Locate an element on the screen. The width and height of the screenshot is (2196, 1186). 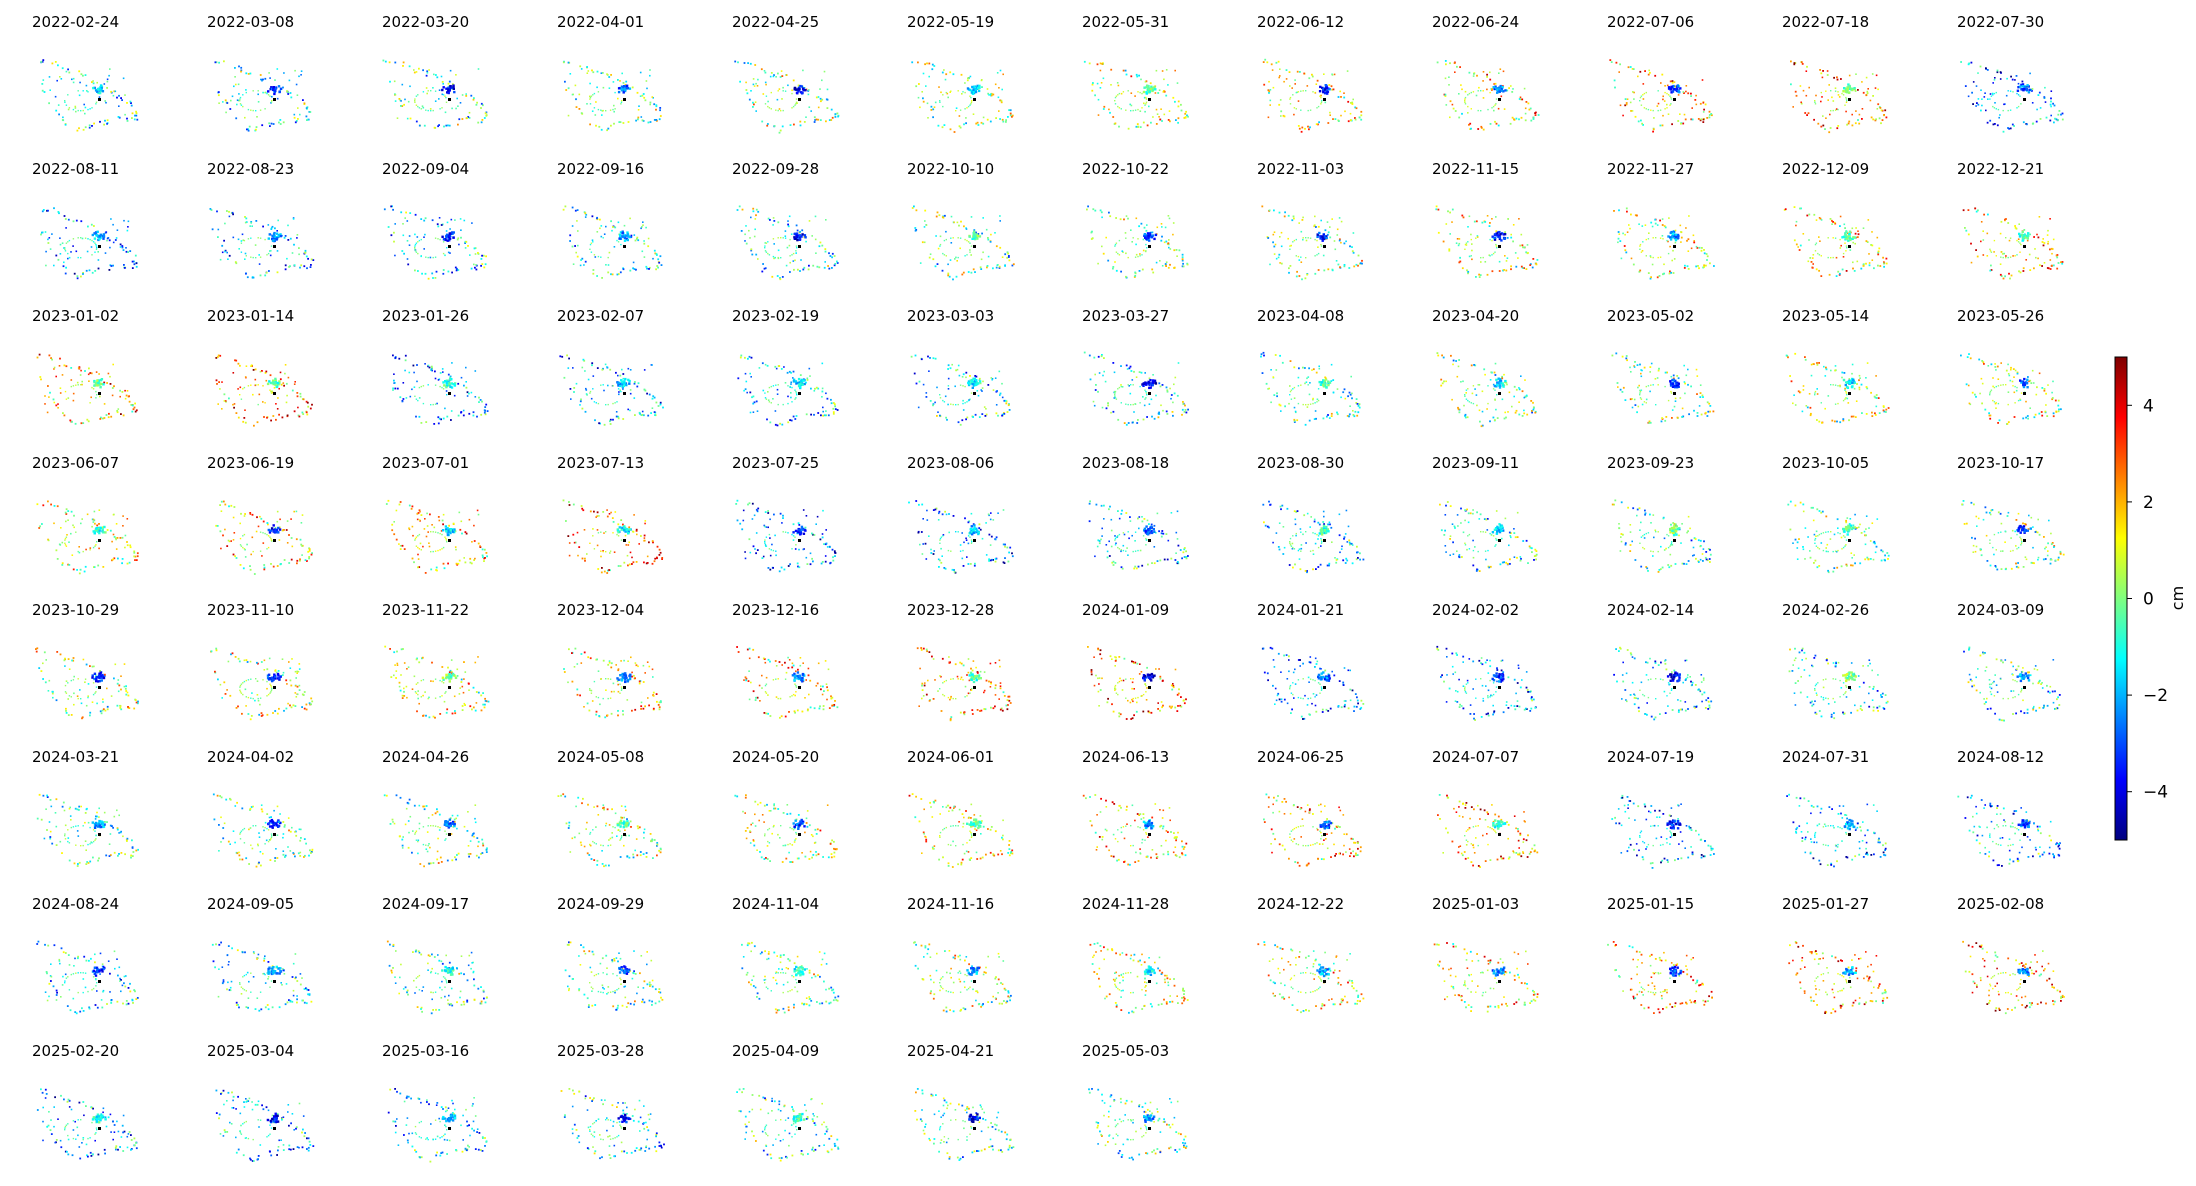
scene-panel: 2022-12-21 is located at coordinates (2010, 220).